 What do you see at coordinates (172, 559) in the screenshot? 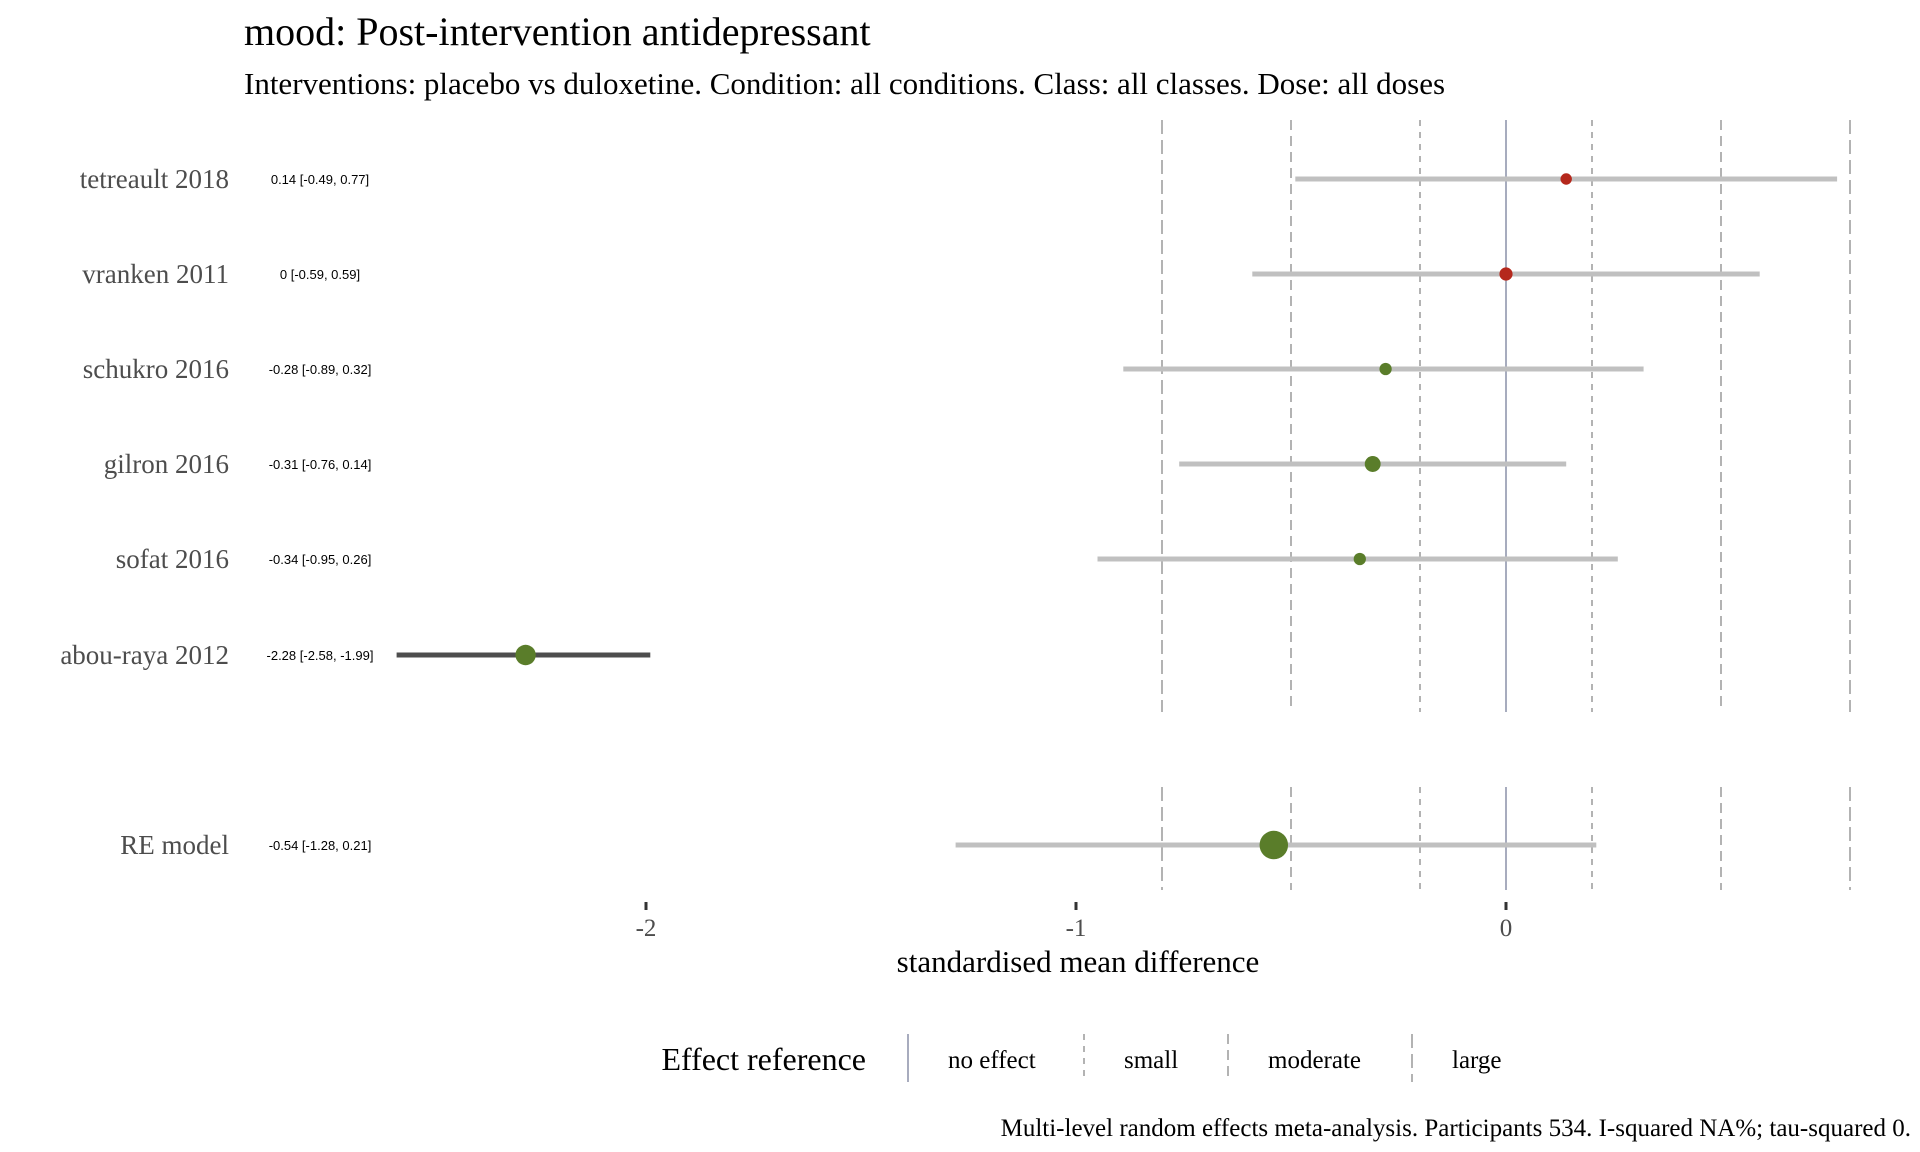
I see `study-label: sofat 2016` at bounding box center [172, 559].